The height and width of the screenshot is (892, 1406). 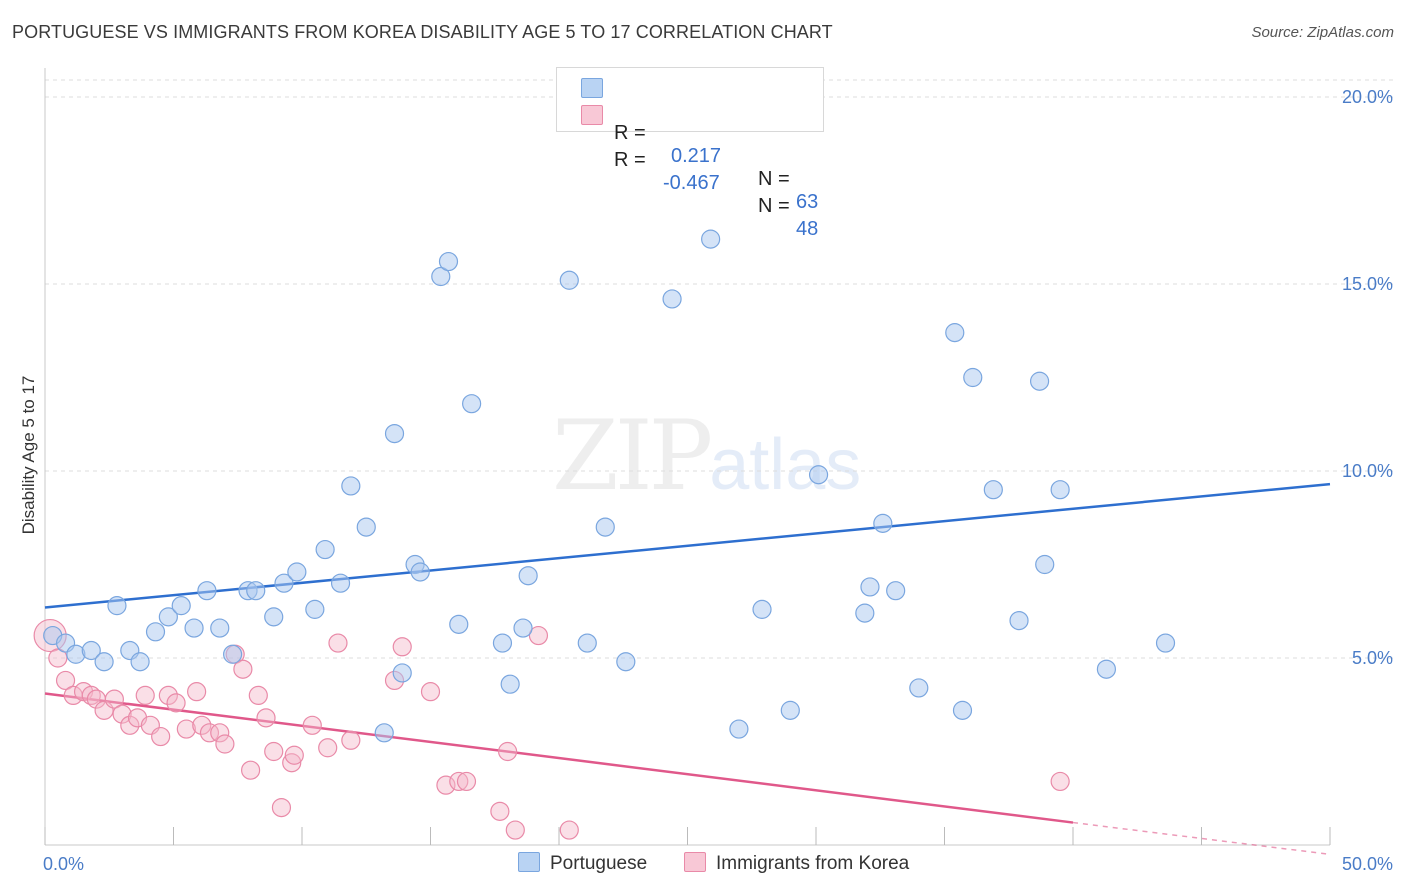 I want to click on correlation-legend: R = 0.217 N = 63 R = -0.467 N = 48, so click(x=690, y=153).